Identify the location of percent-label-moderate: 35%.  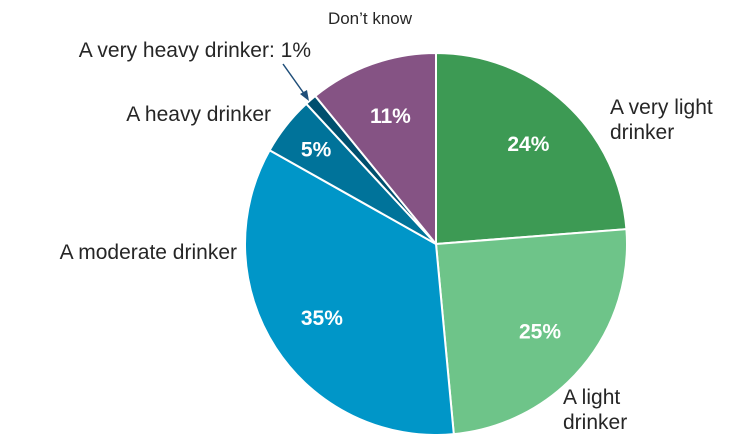
(322, 318).